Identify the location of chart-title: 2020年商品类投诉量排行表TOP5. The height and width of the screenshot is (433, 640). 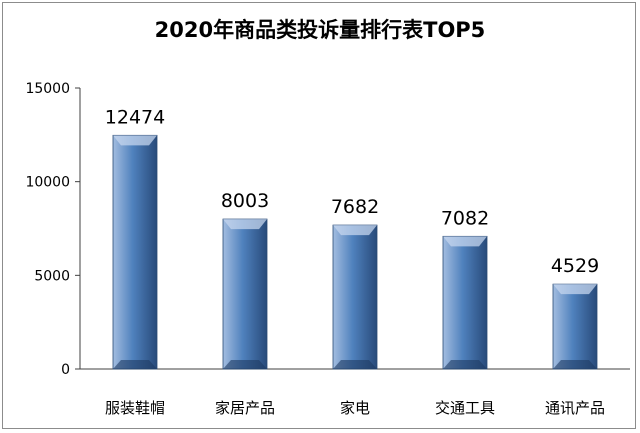
(320, 30).